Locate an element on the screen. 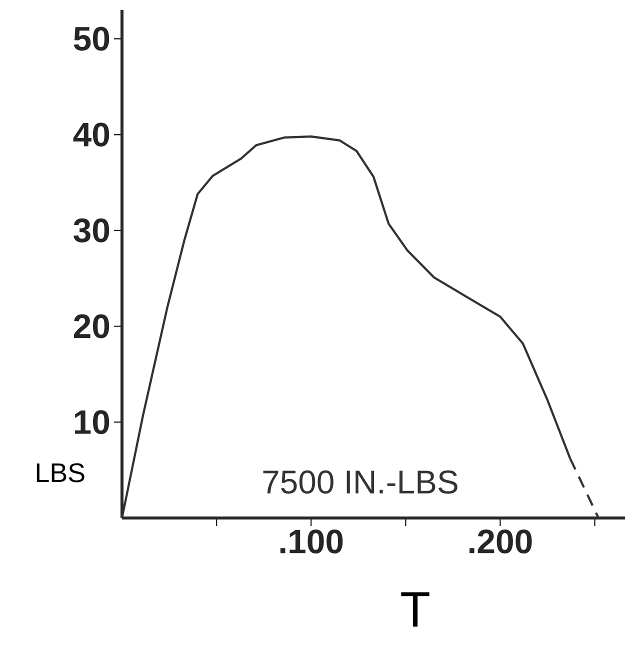 This screenshot has width=625, height=648. annotation: 7500 IN.-LBS is located at coordinates (360, 482).